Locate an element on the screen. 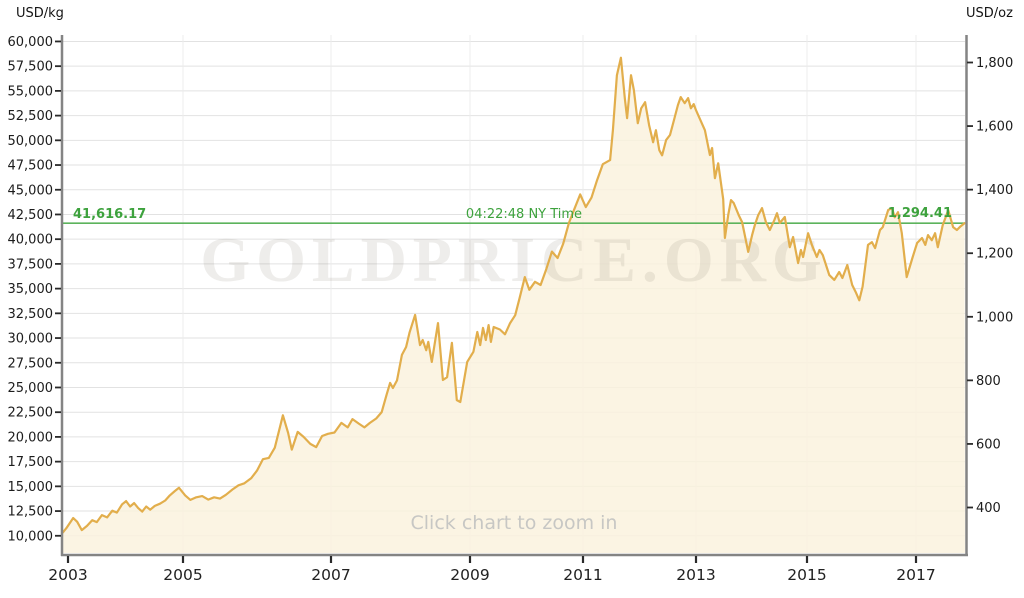 This screenshot has width=1024, height=598. left-axis-tick-label: 45,000 is located at coordinates (31, 190).